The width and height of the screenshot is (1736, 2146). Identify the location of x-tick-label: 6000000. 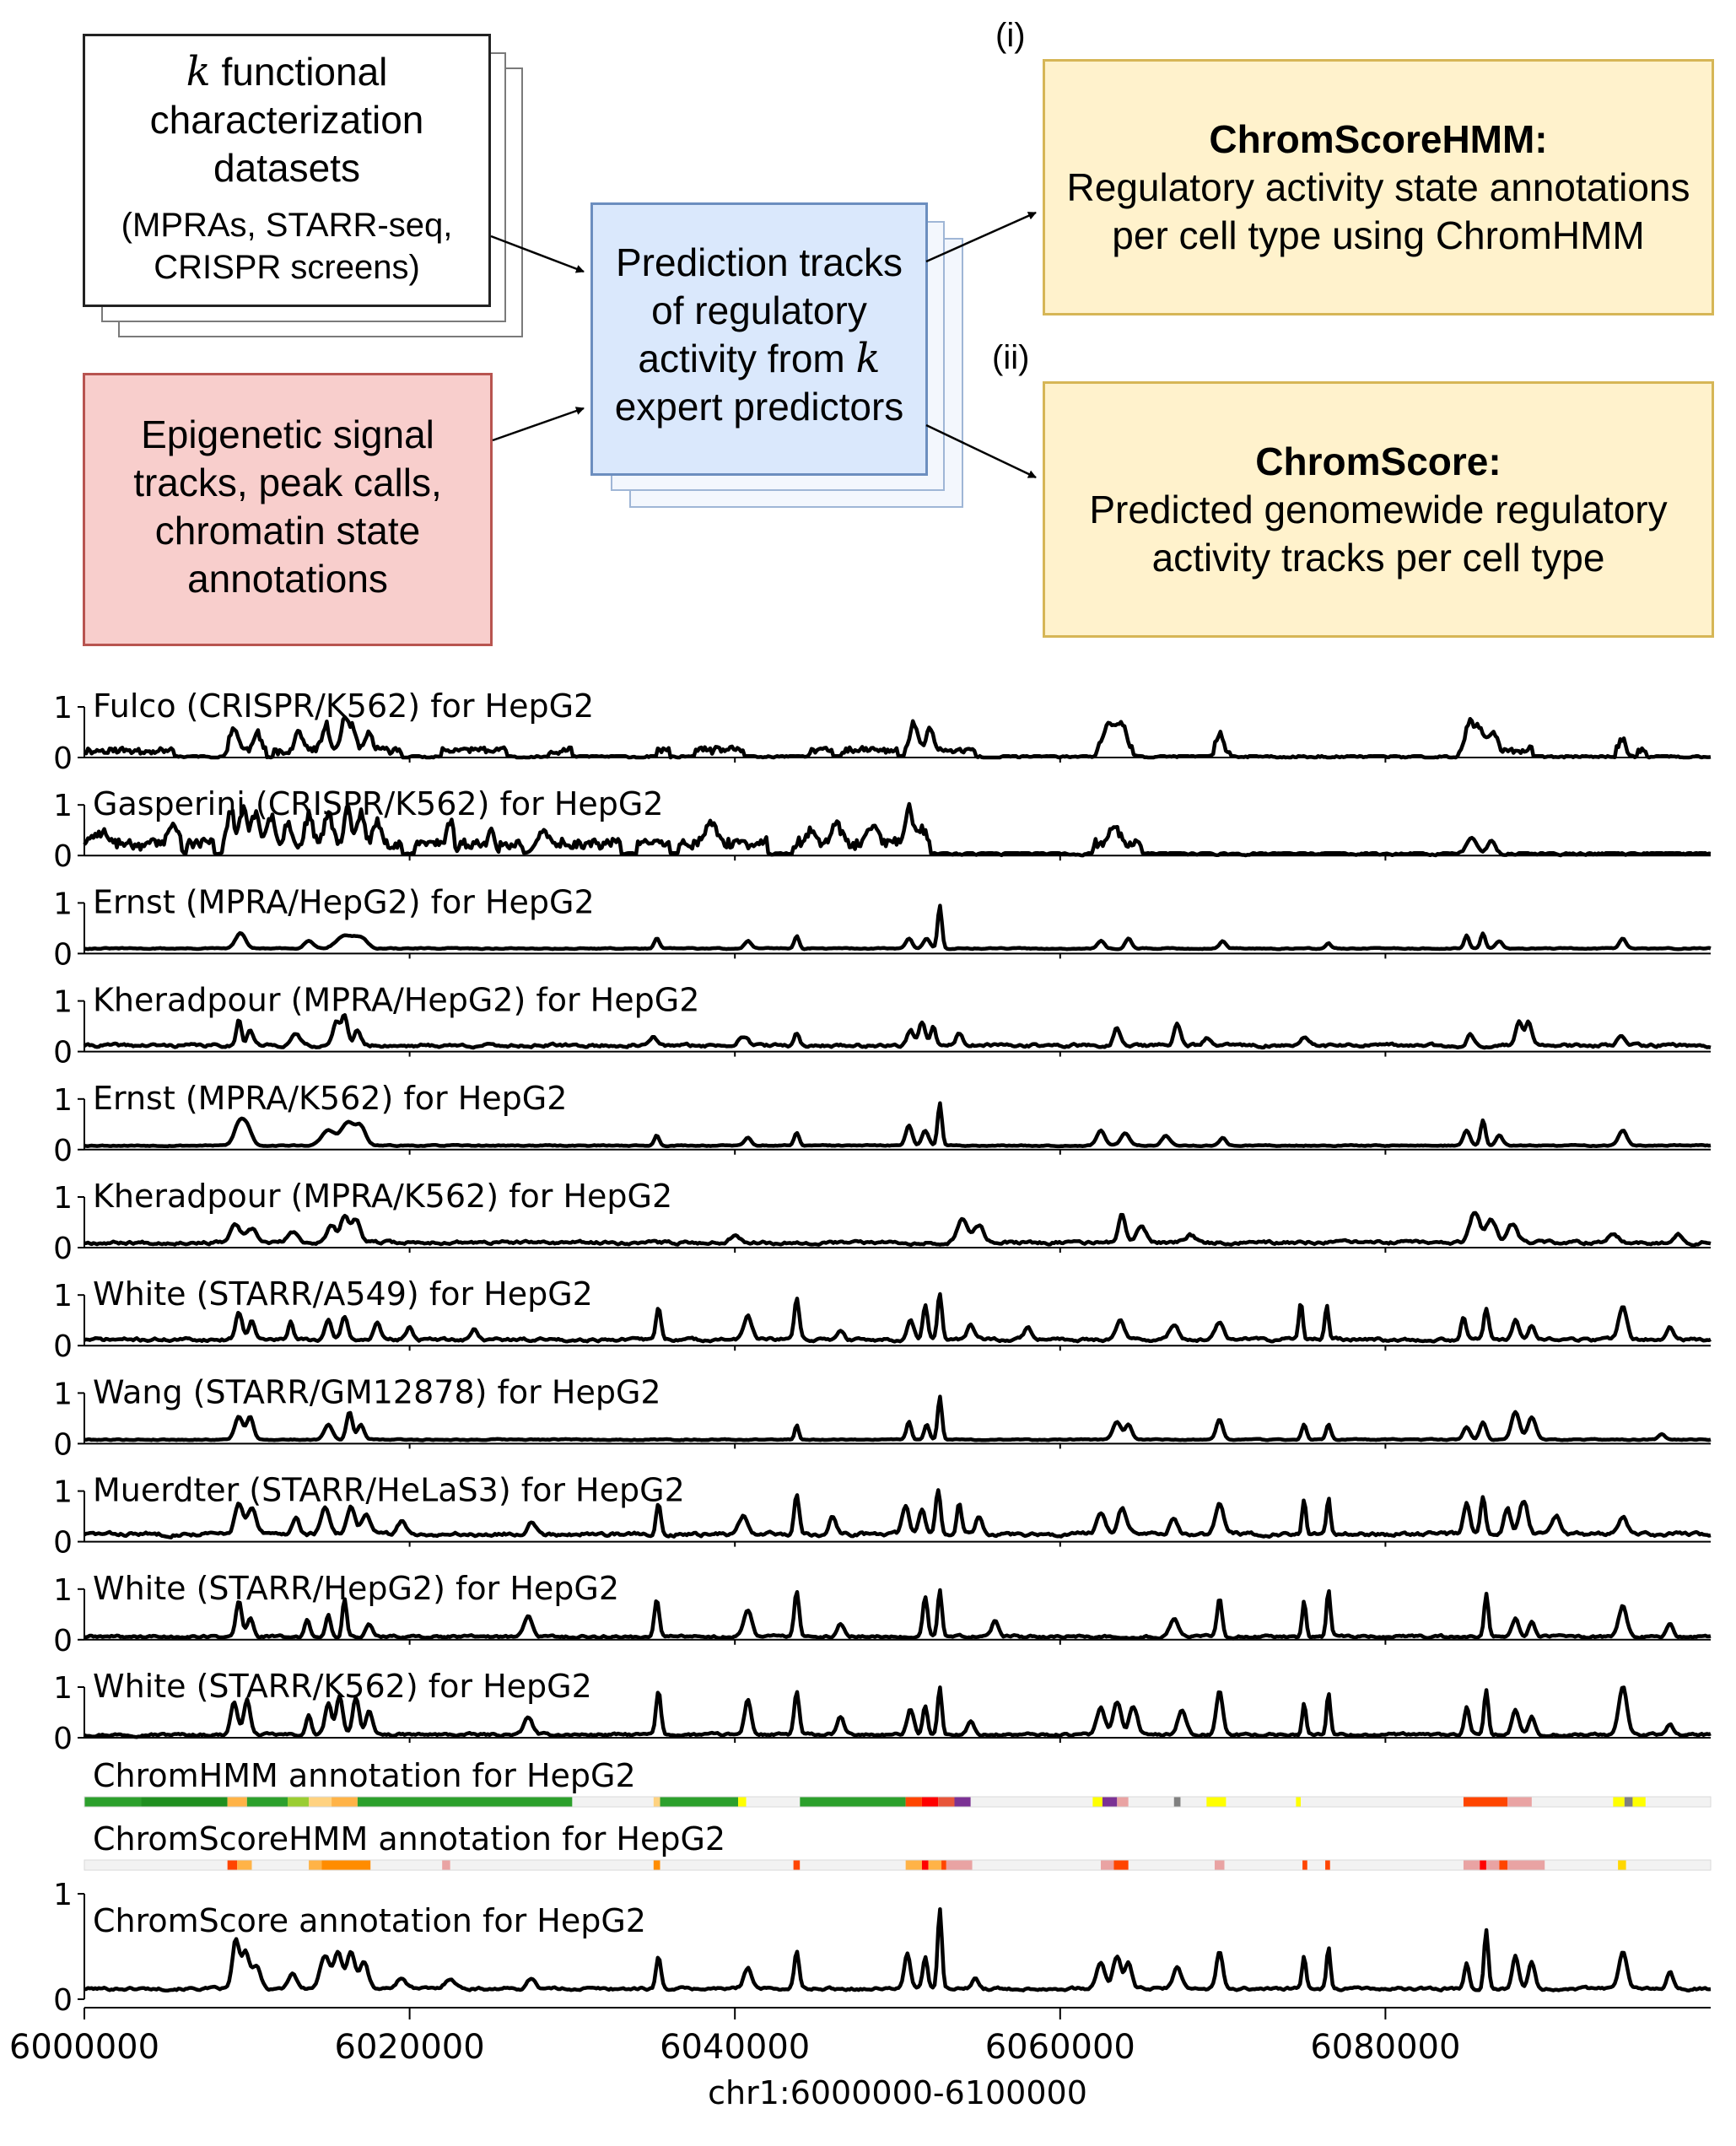
(84, 2047).